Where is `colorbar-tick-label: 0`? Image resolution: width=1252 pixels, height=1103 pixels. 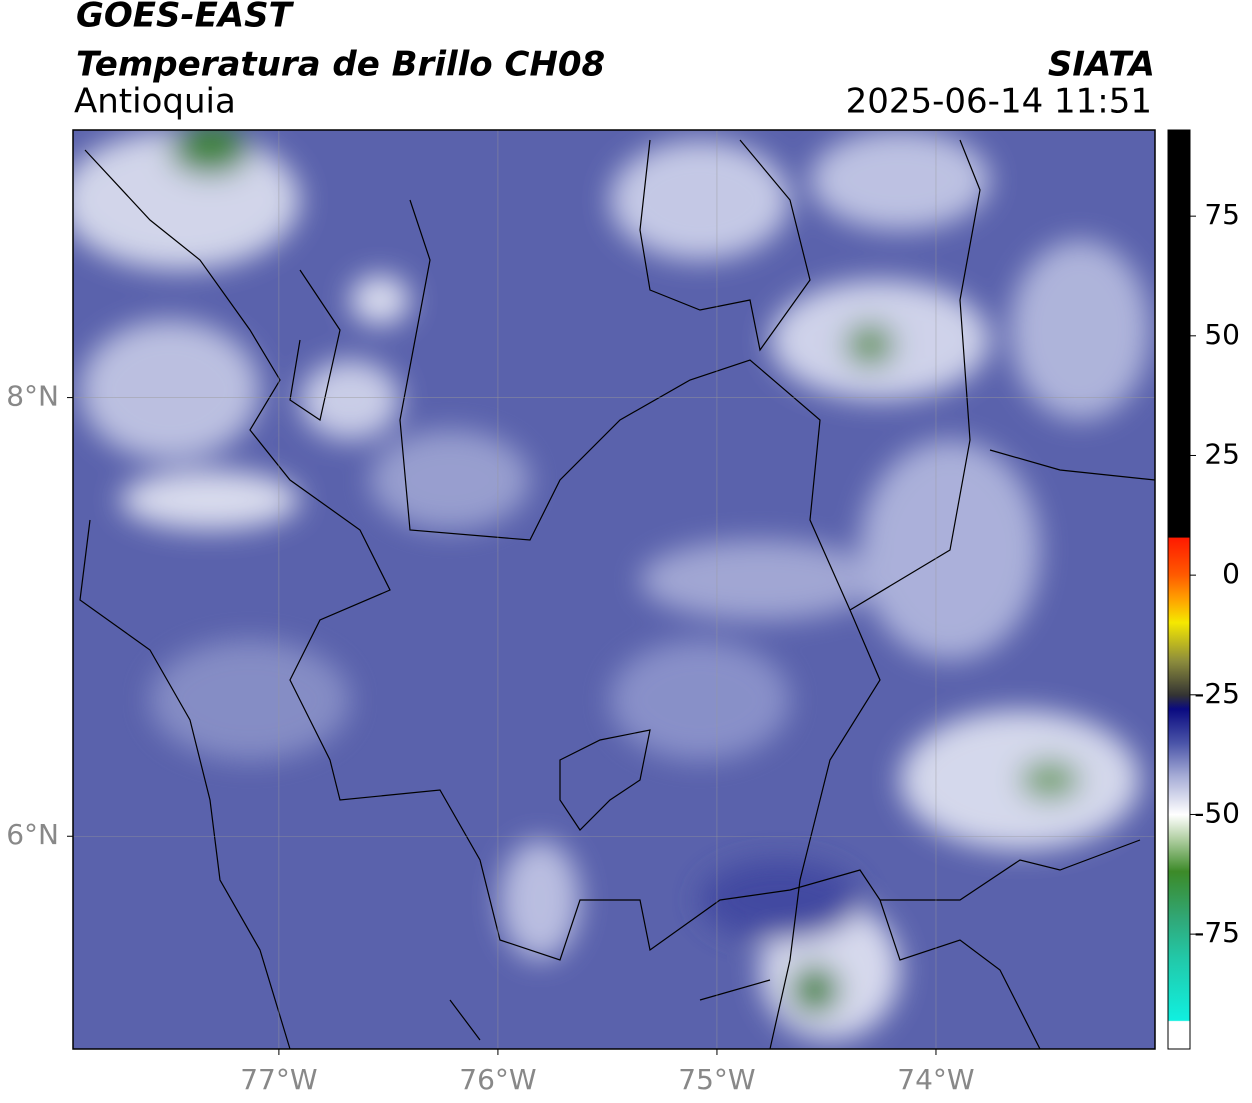 colorbar-tick-label: 0 is located at coordinates (1231, 573).